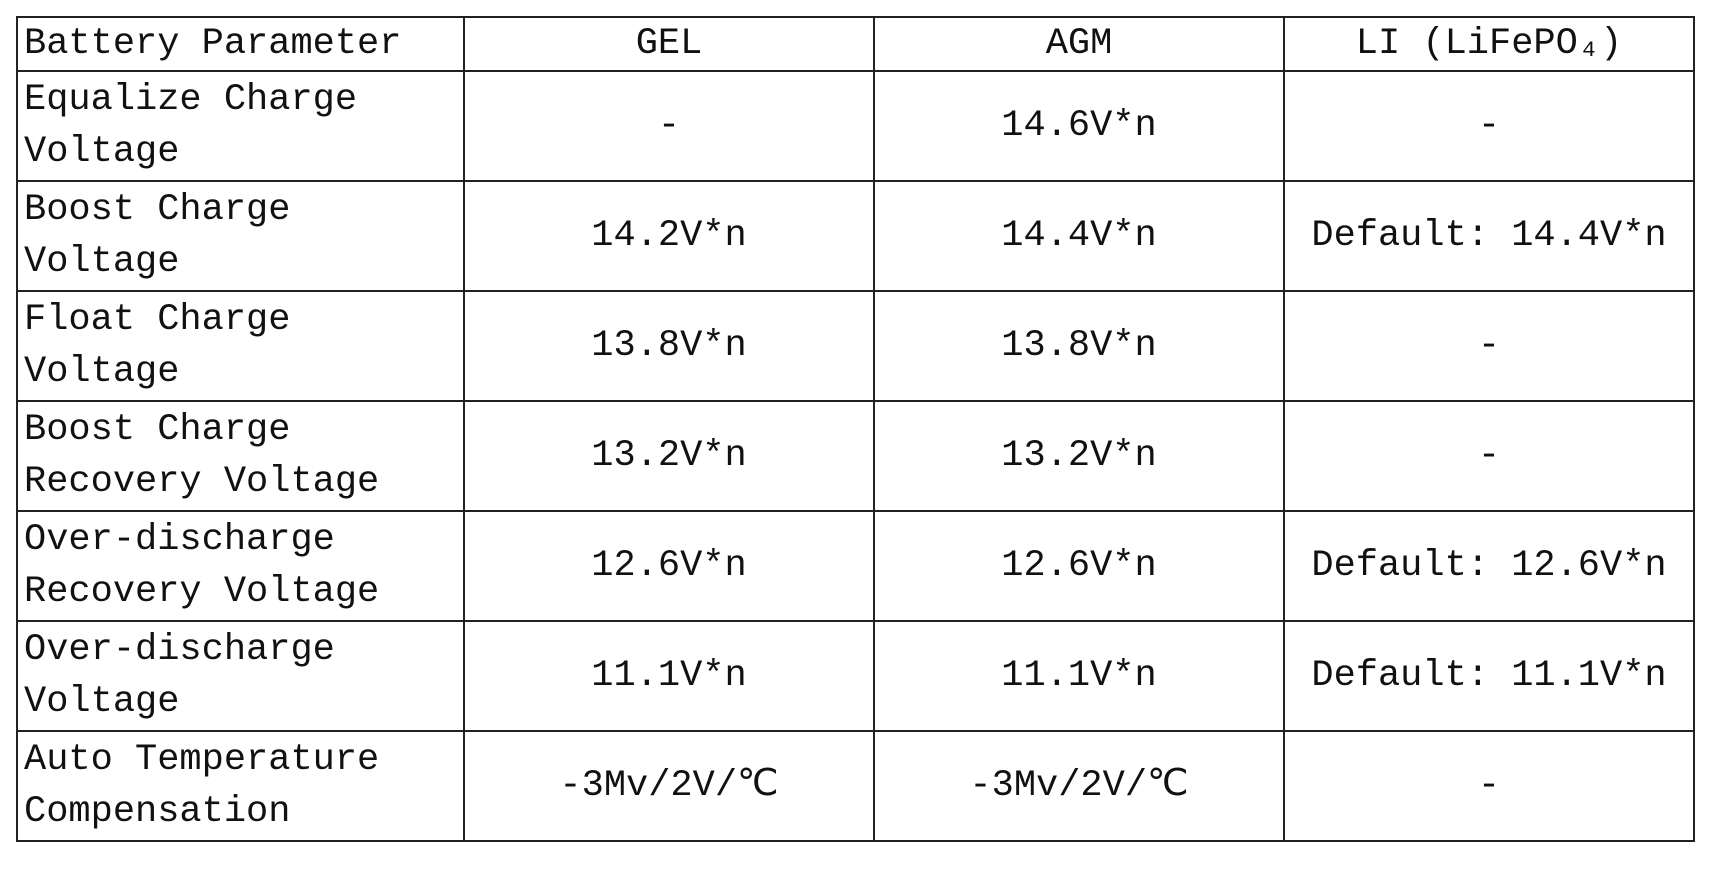 This screenshot has height=872, width=1710. I want to click on value-cell: Default: 14.4V*n, so click(1489, 236).